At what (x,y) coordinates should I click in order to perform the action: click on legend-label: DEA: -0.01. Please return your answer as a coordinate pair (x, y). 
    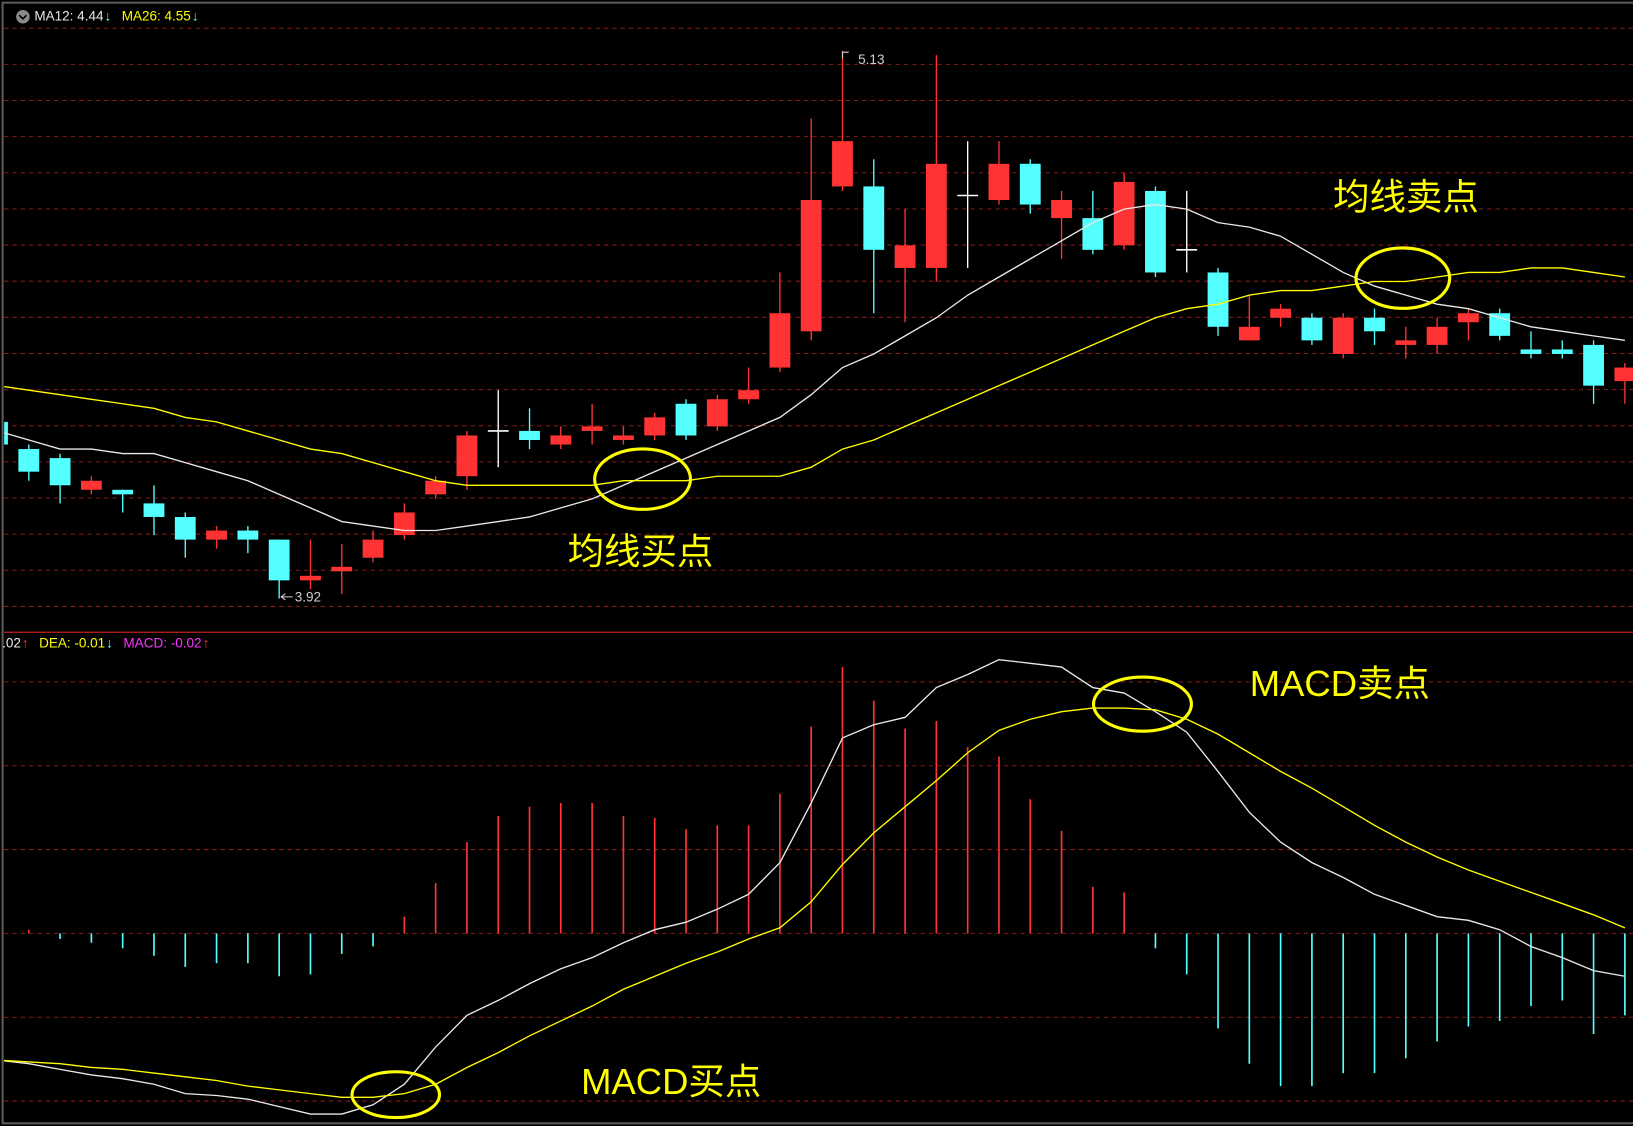
    Looking at the image, I should click on (72, 642).